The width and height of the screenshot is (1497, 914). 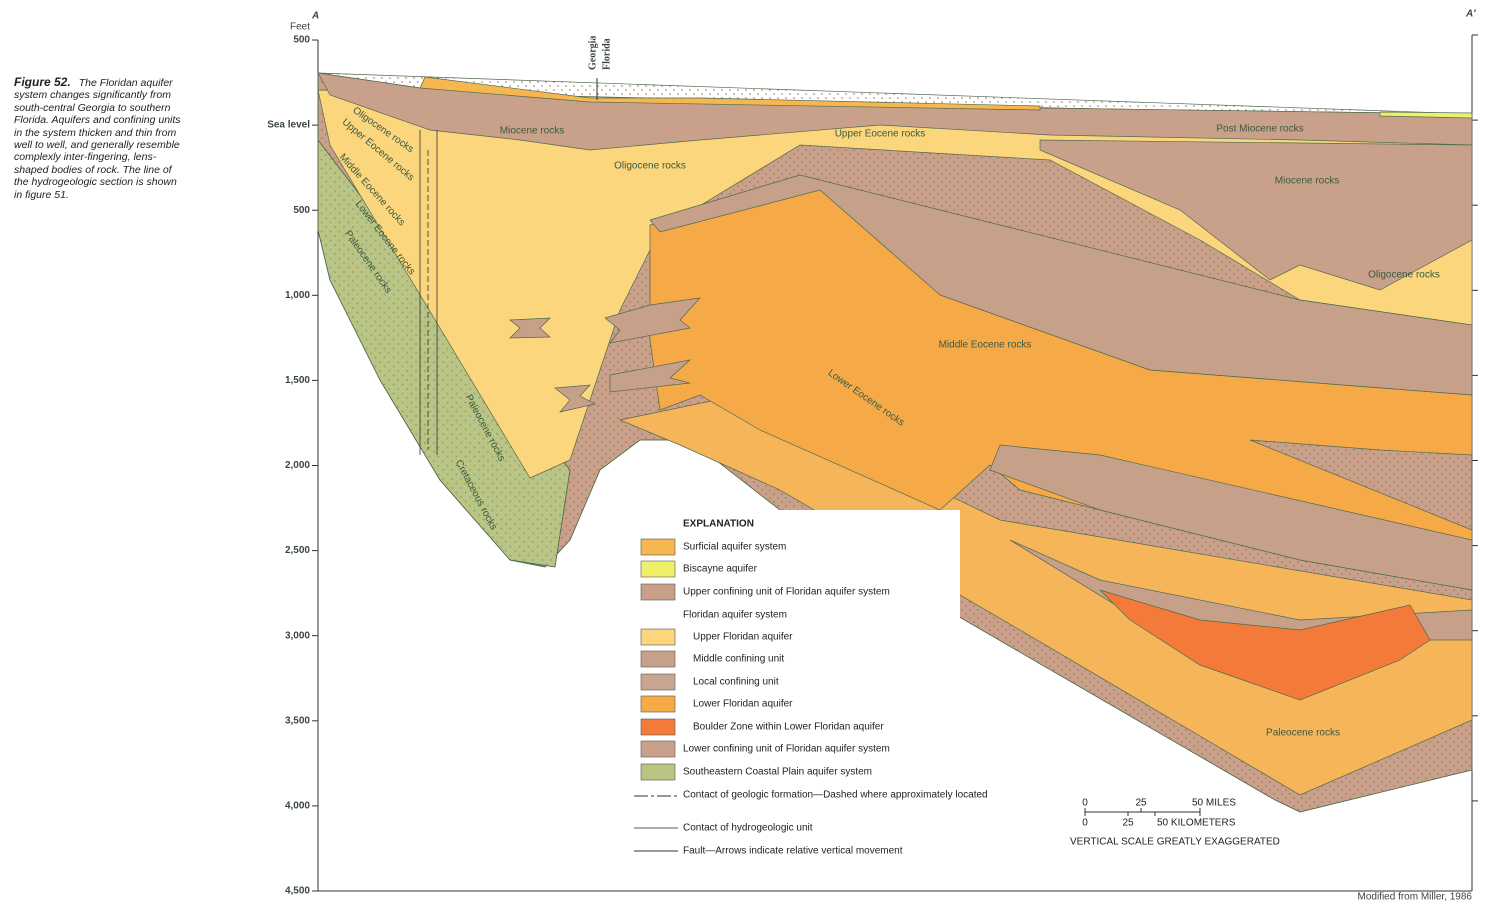 I want to click on y-tick-label: 3,000, so click(x=297, y=635).